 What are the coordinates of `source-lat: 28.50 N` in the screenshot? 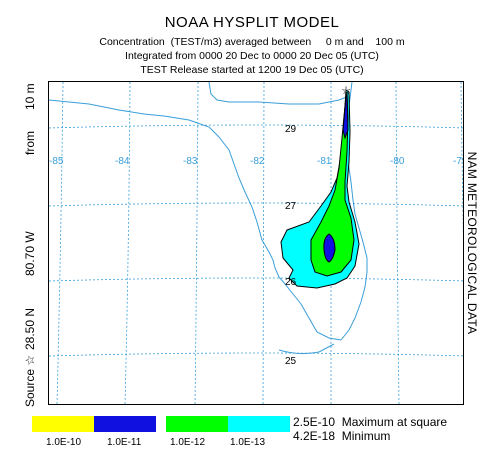 It's located at (30, 328).